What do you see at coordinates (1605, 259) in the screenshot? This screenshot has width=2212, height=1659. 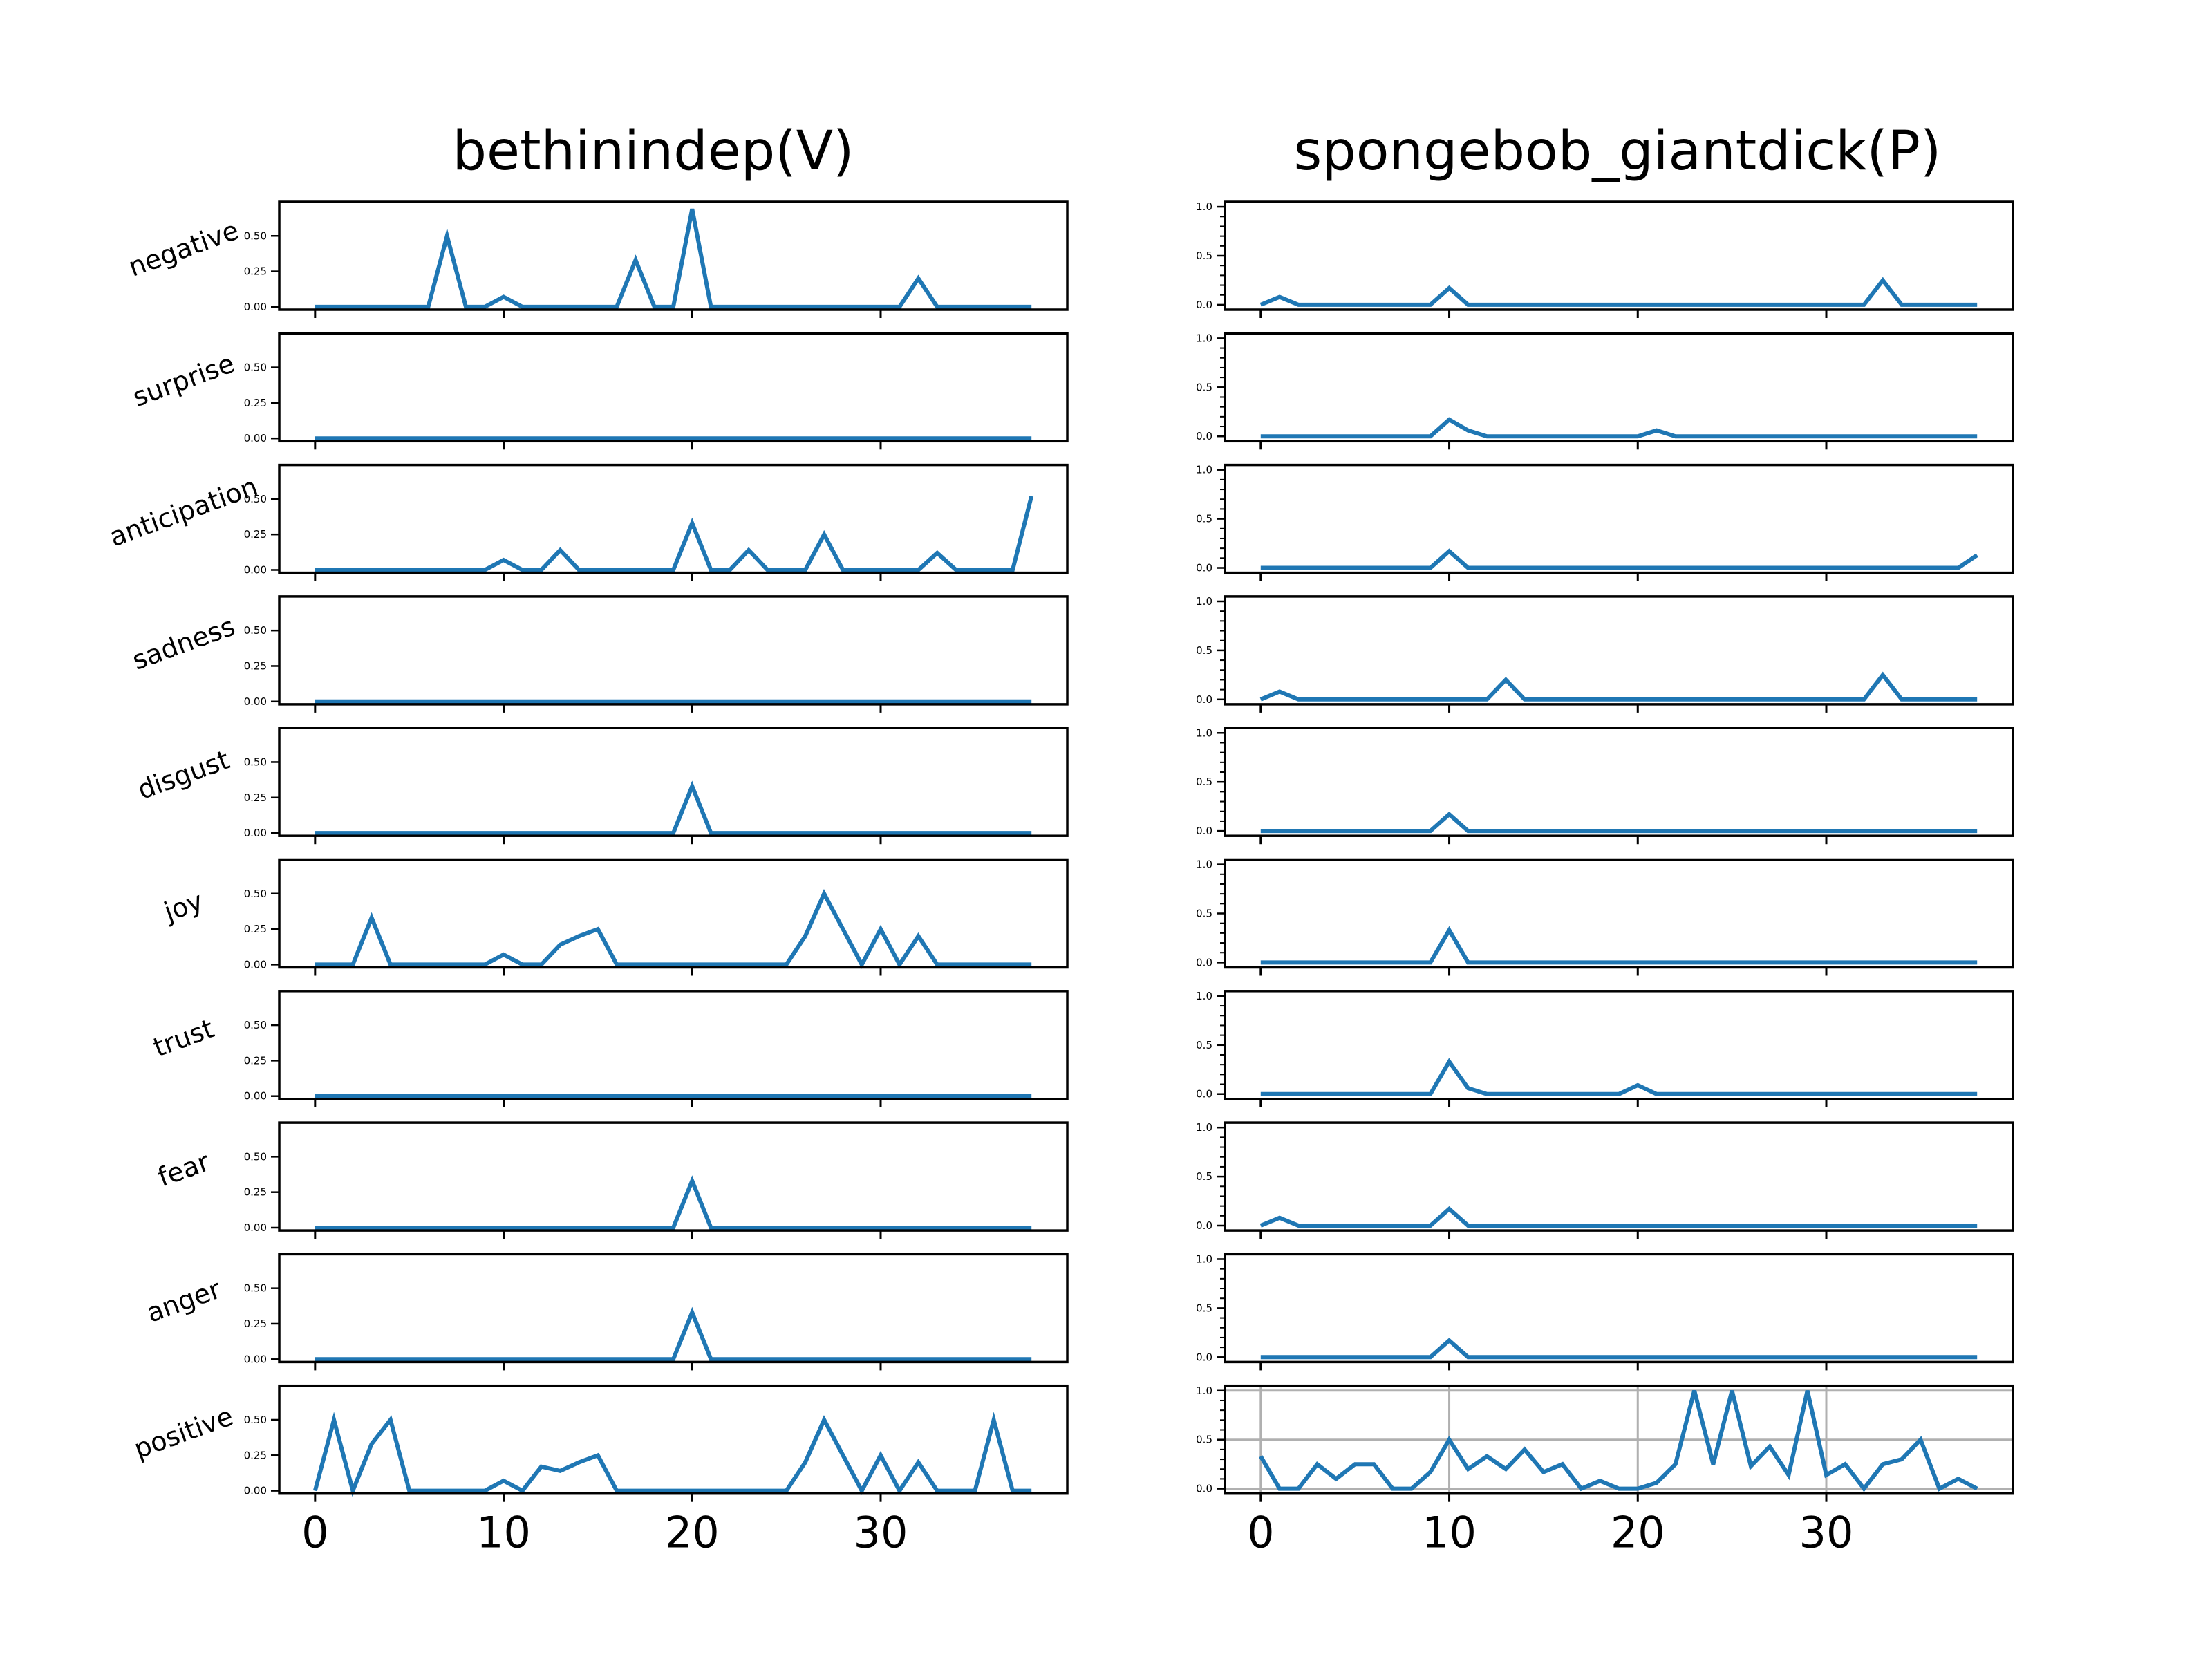 I see `subplot-right-negative: 0.0 0.5 1.0` at bounding box center [1605, 259].